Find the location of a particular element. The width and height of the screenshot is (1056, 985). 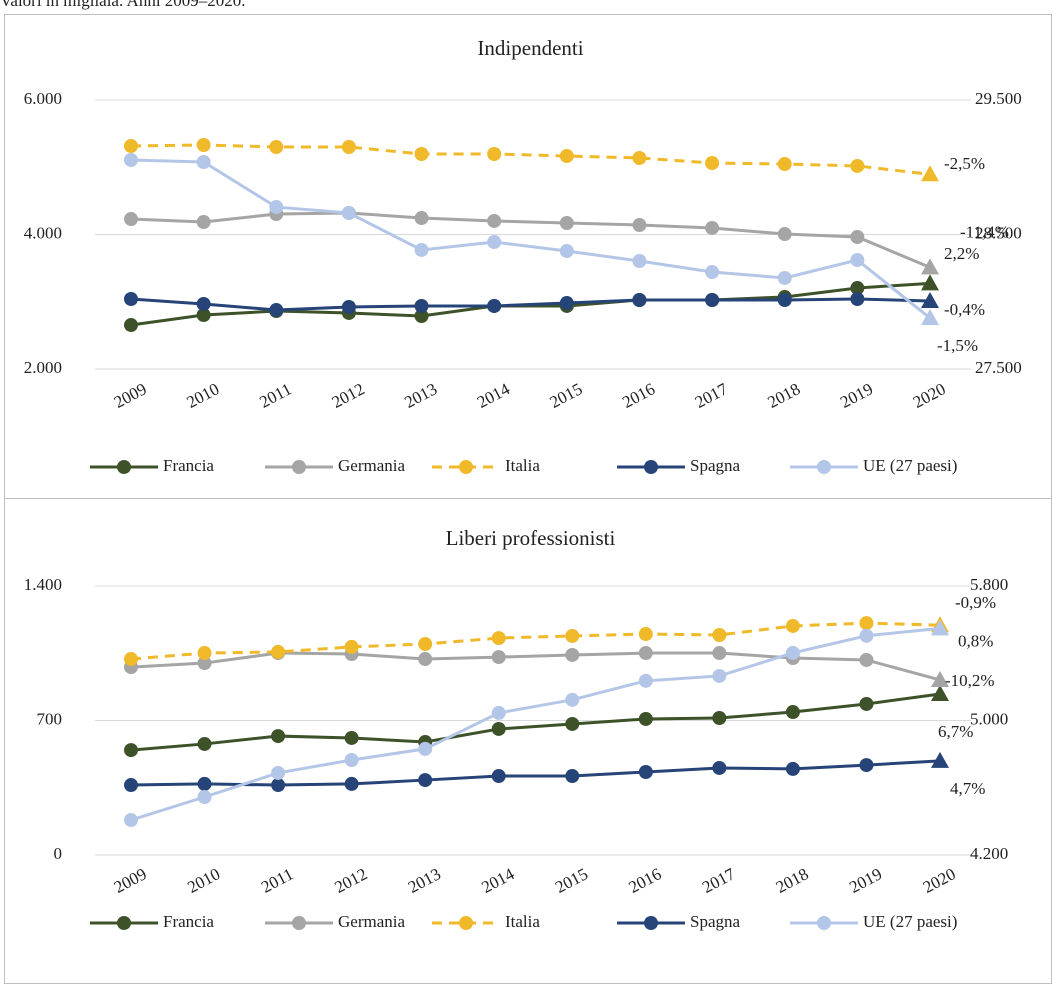

x-tick-label: 2014 is located at coordinates (498, 880).